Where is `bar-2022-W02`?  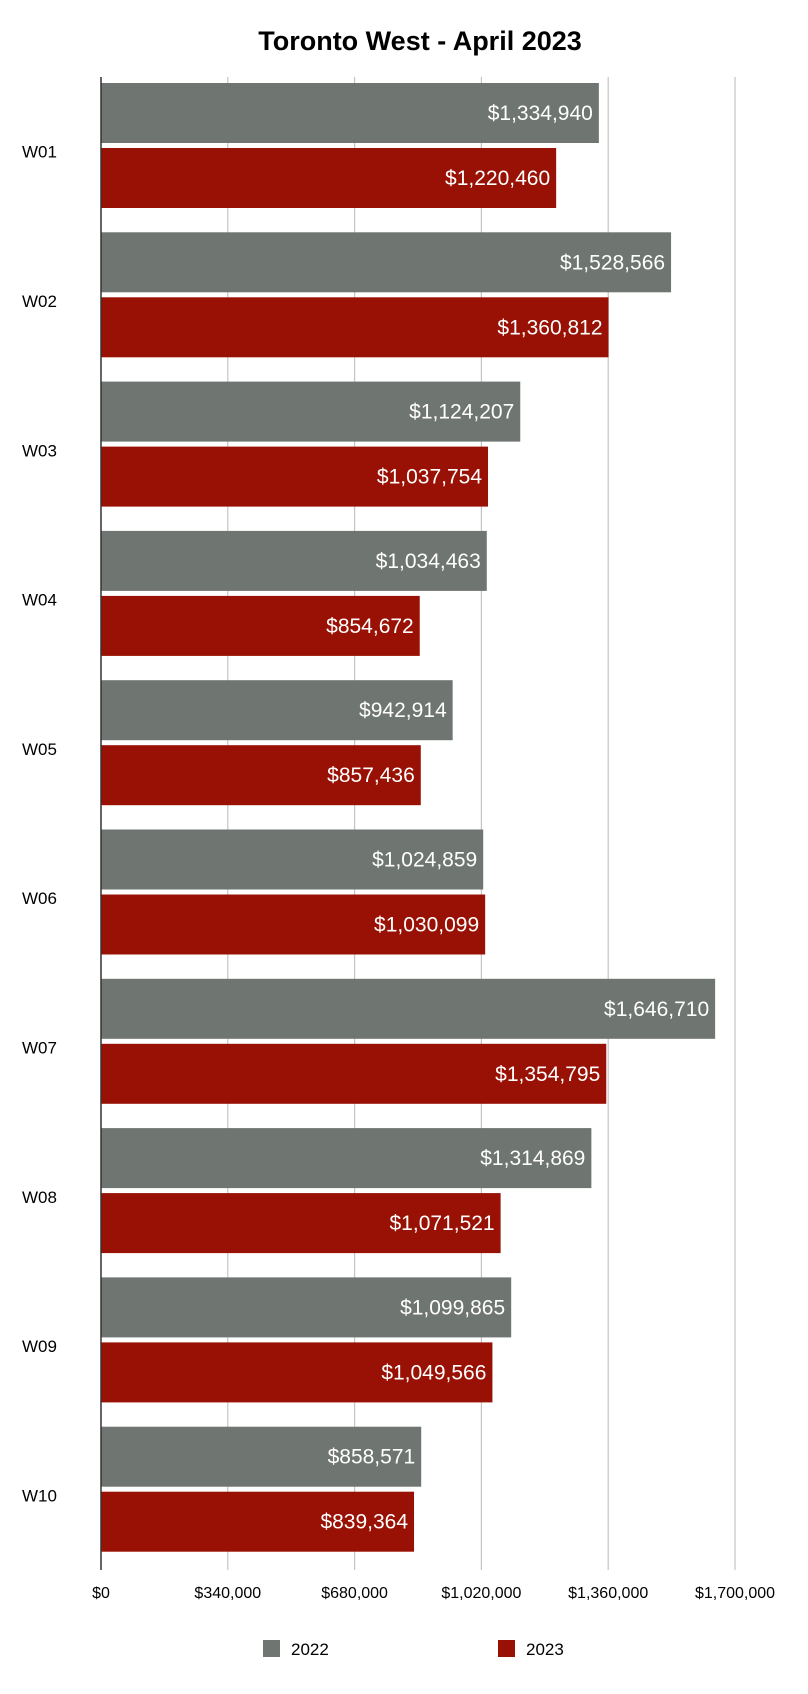
bar-2022-W02 is located at coordinates (386, 262).